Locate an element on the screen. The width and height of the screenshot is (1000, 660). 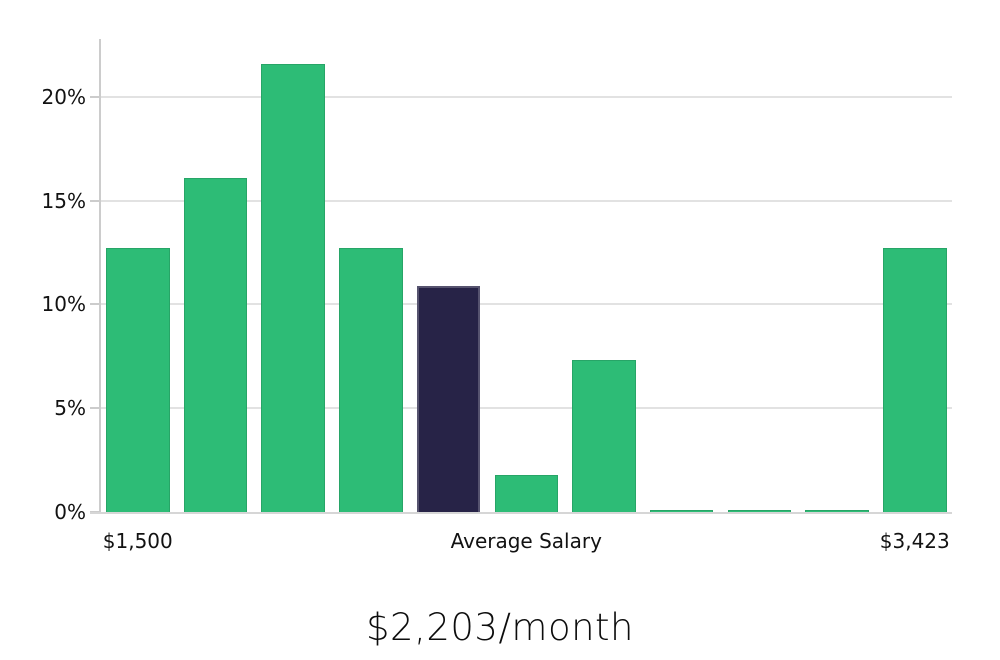
y-tick-mark-10% is located at coordinates (95, 304).